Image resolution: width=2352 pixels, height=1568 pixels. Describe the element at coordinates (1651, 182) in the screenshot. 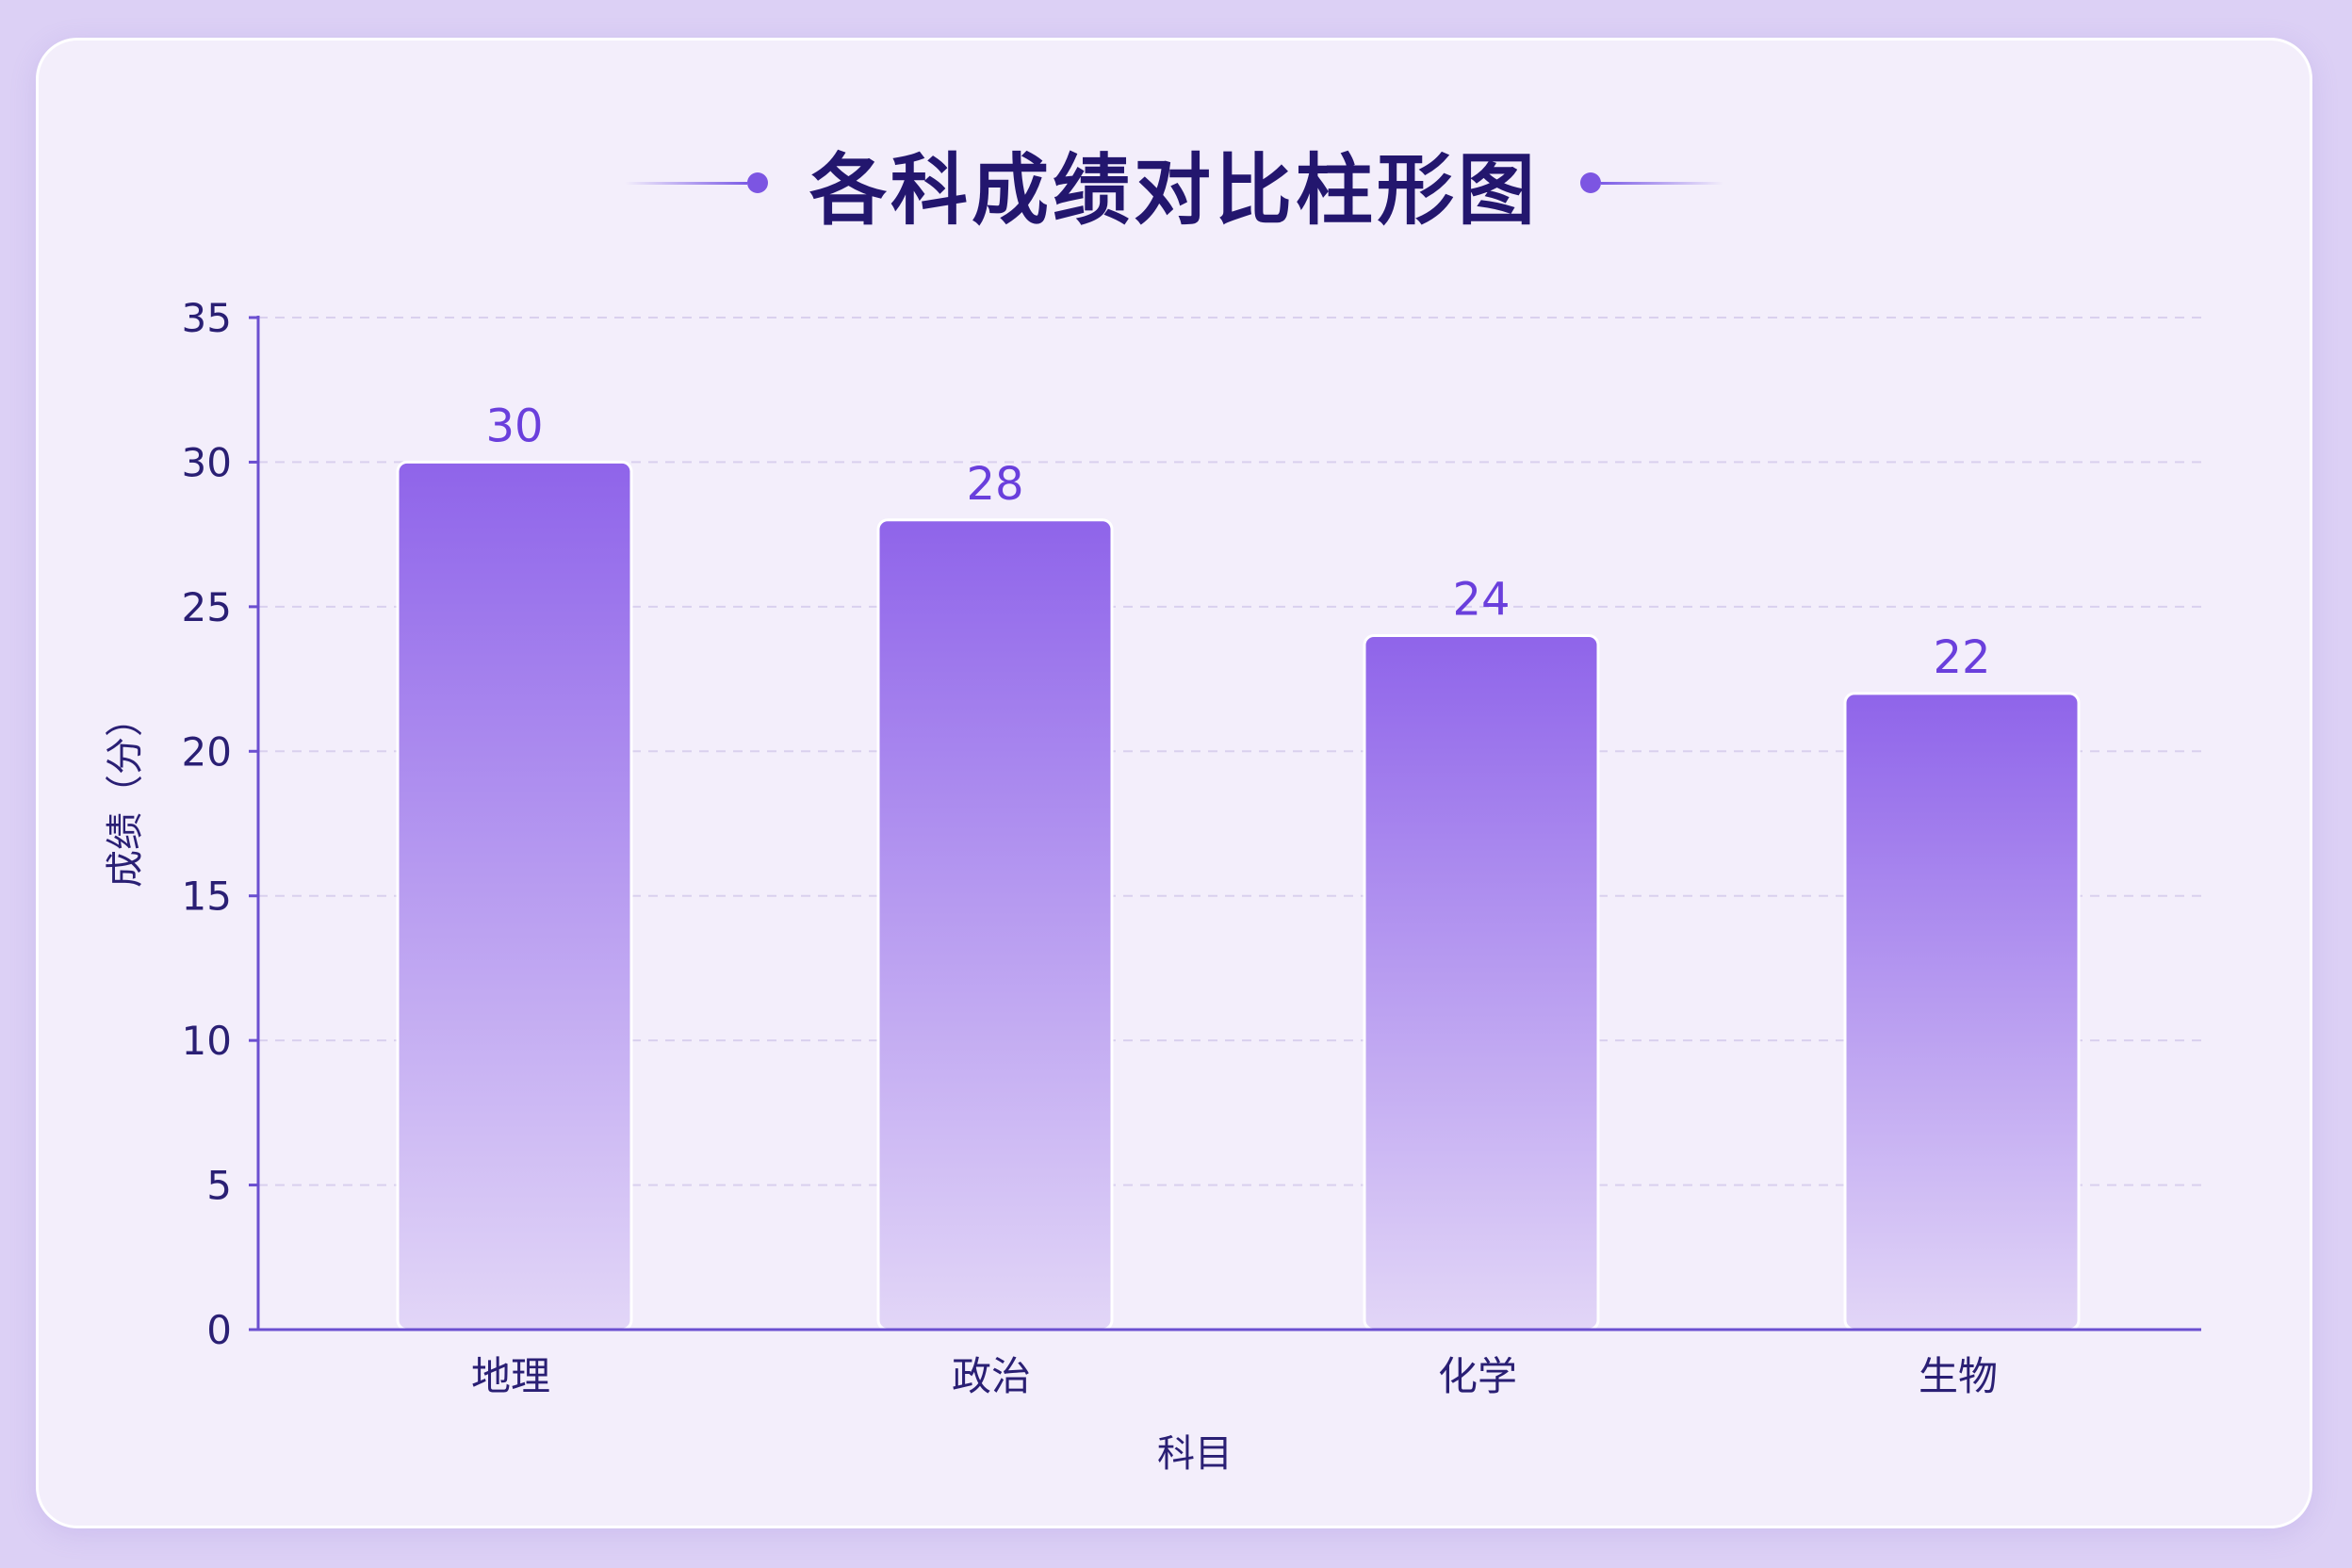

I see `title-decoration-right` at that location.